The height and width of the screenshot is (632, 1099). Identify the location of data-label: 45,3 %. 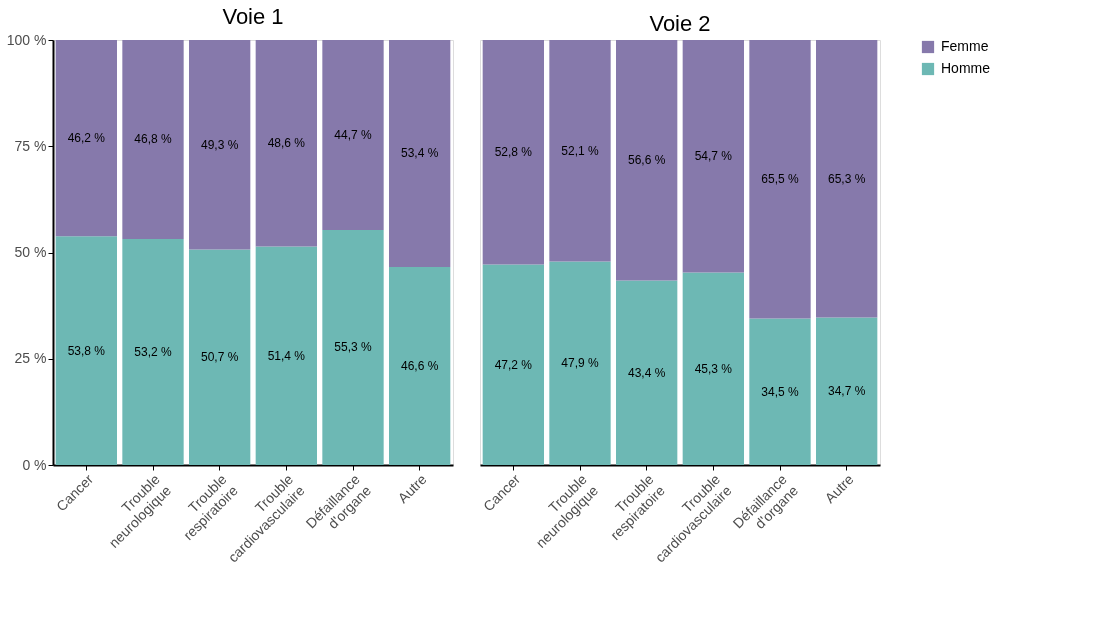
(713, 368).